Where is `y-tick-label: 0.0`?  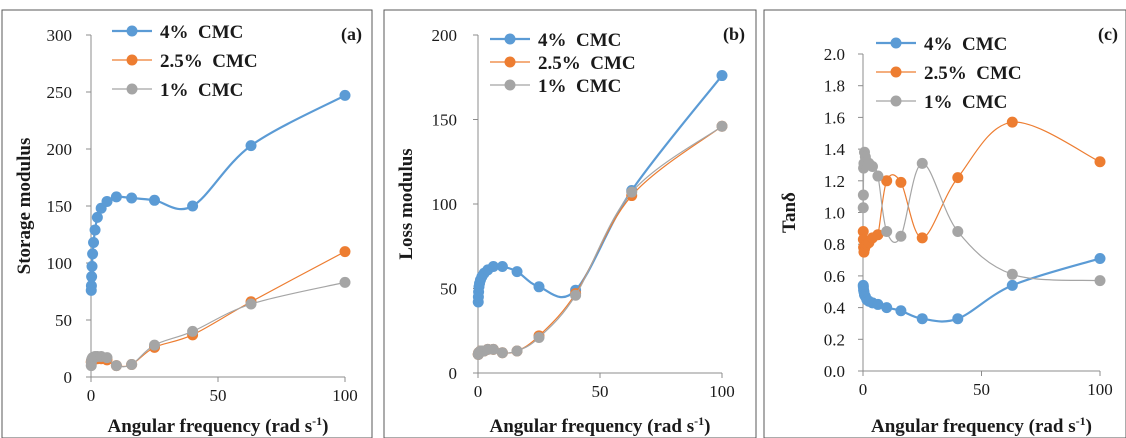
y-tick-label: 0.0 is located at coordinates (834, 371).